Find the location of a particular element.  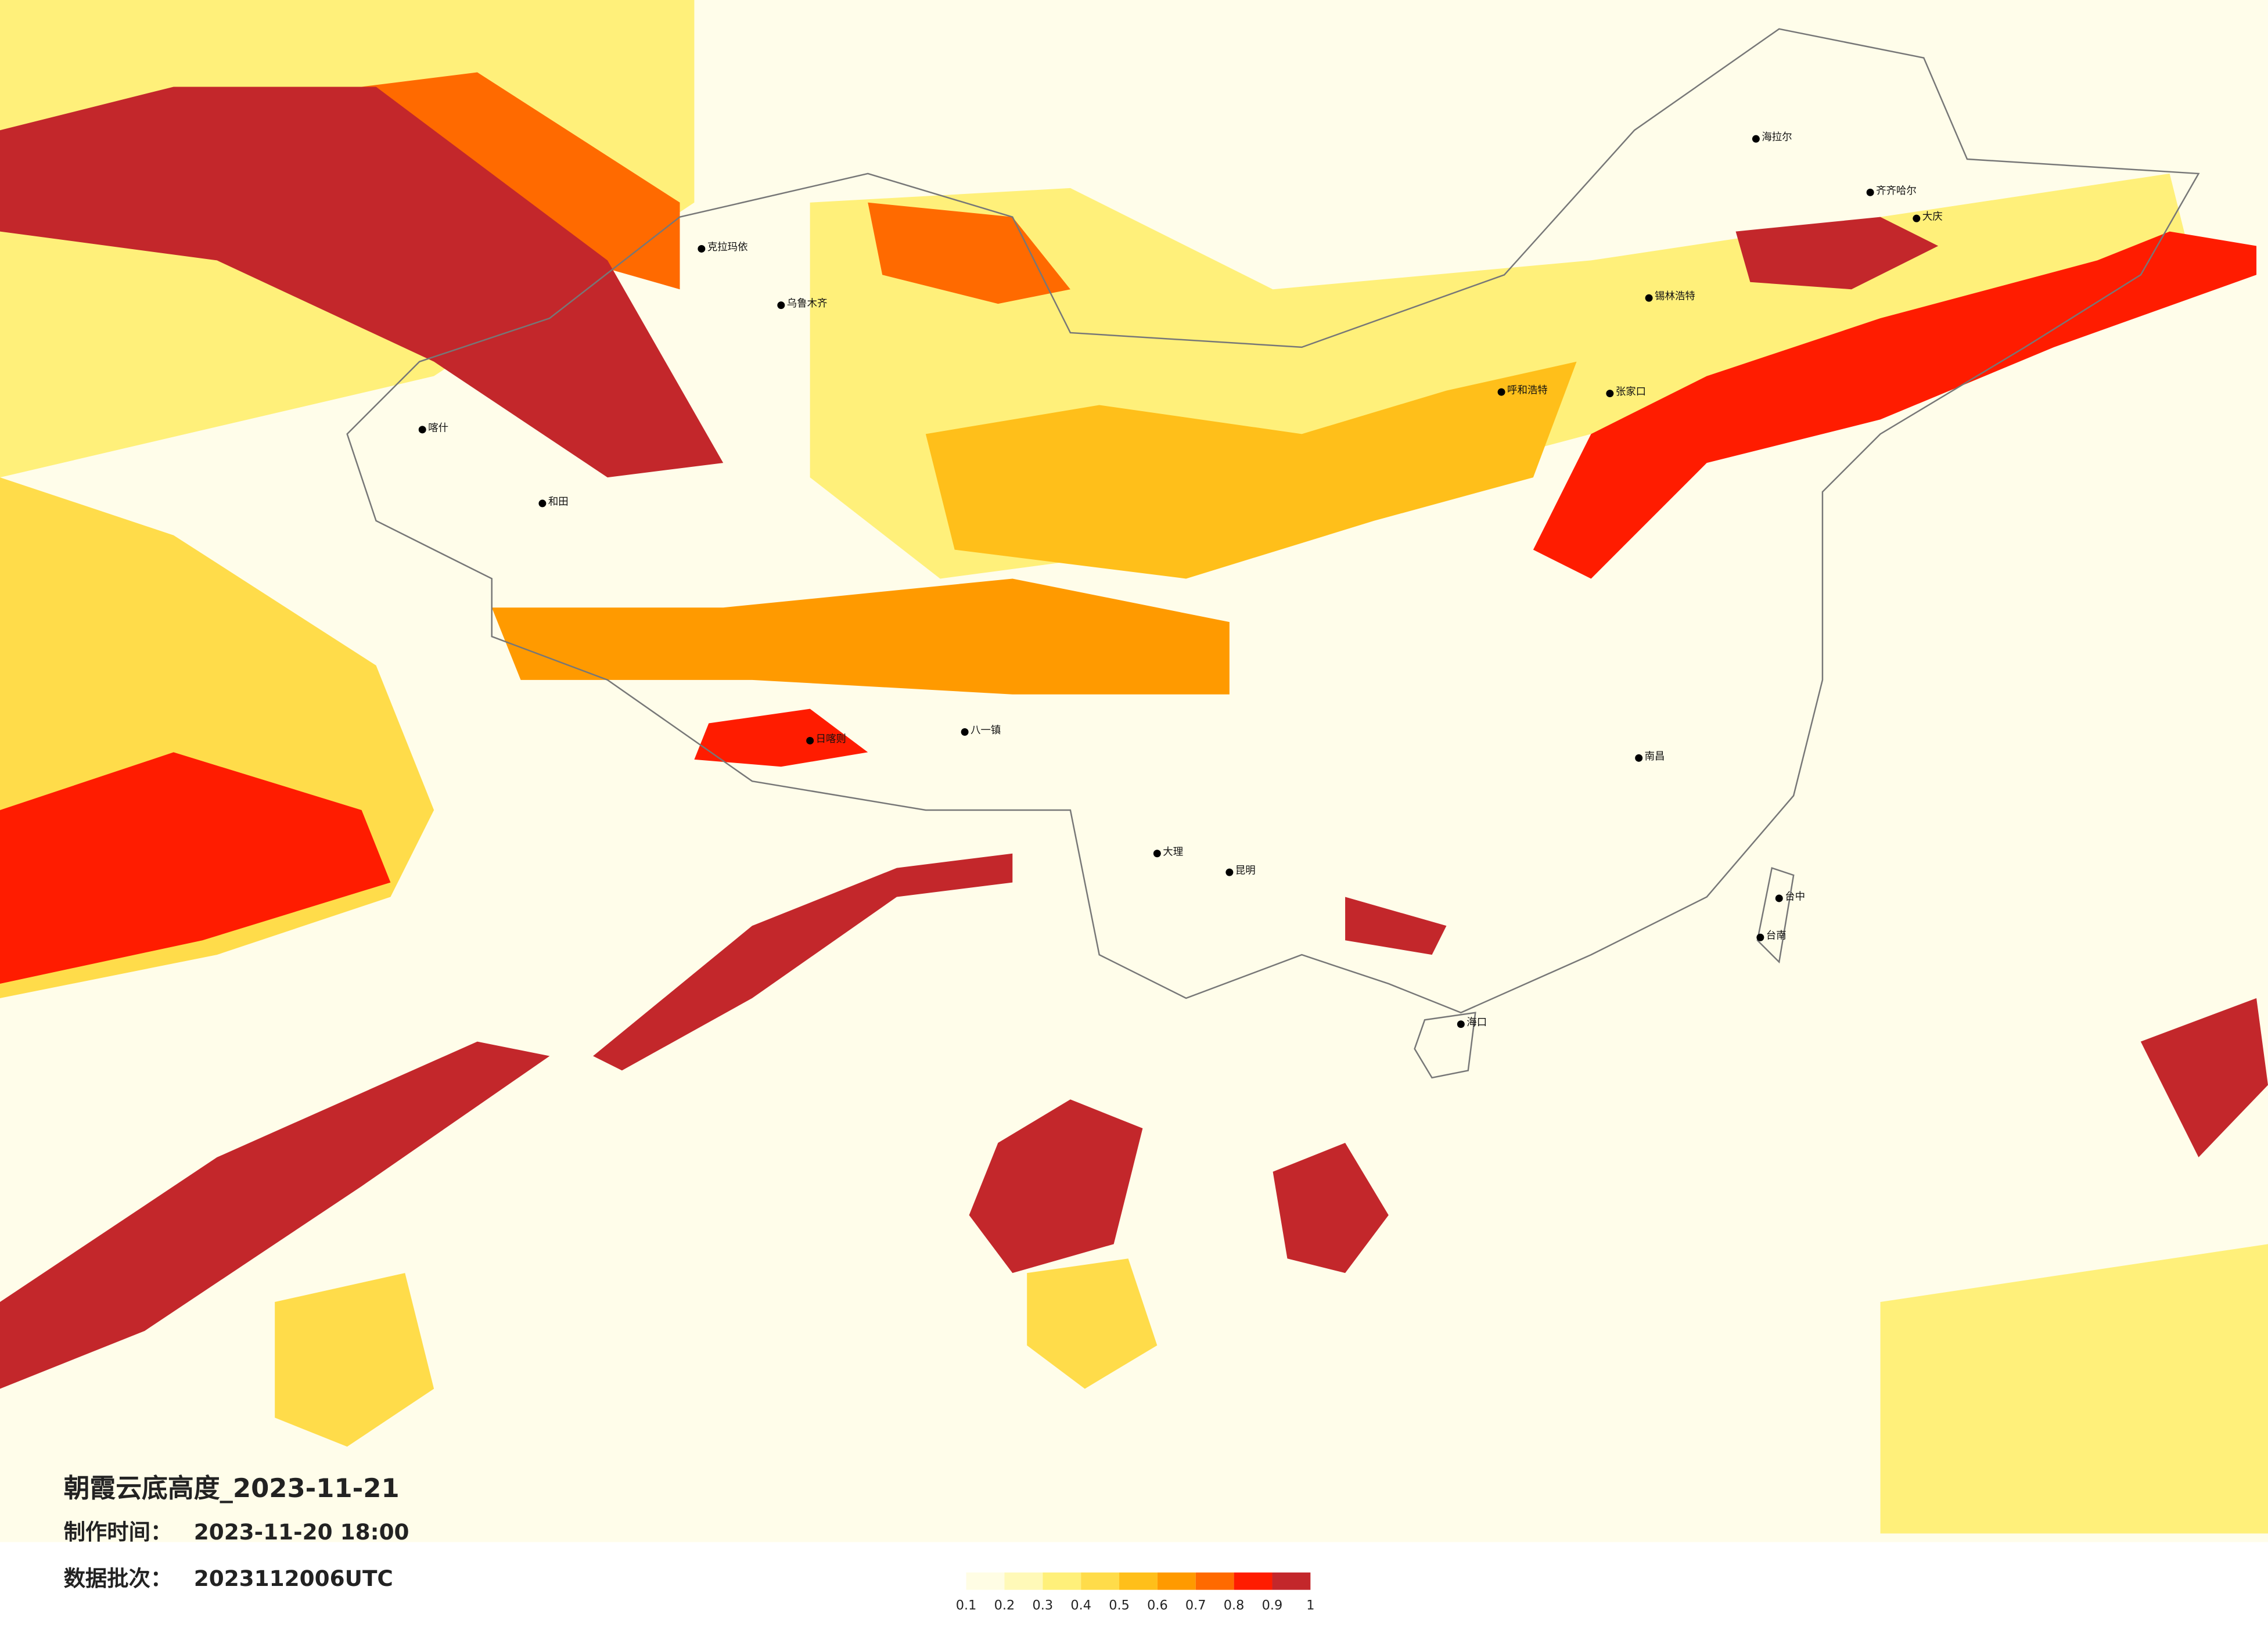

legend-tick-label: 0.3 is located at coordinates (1043, 1606).